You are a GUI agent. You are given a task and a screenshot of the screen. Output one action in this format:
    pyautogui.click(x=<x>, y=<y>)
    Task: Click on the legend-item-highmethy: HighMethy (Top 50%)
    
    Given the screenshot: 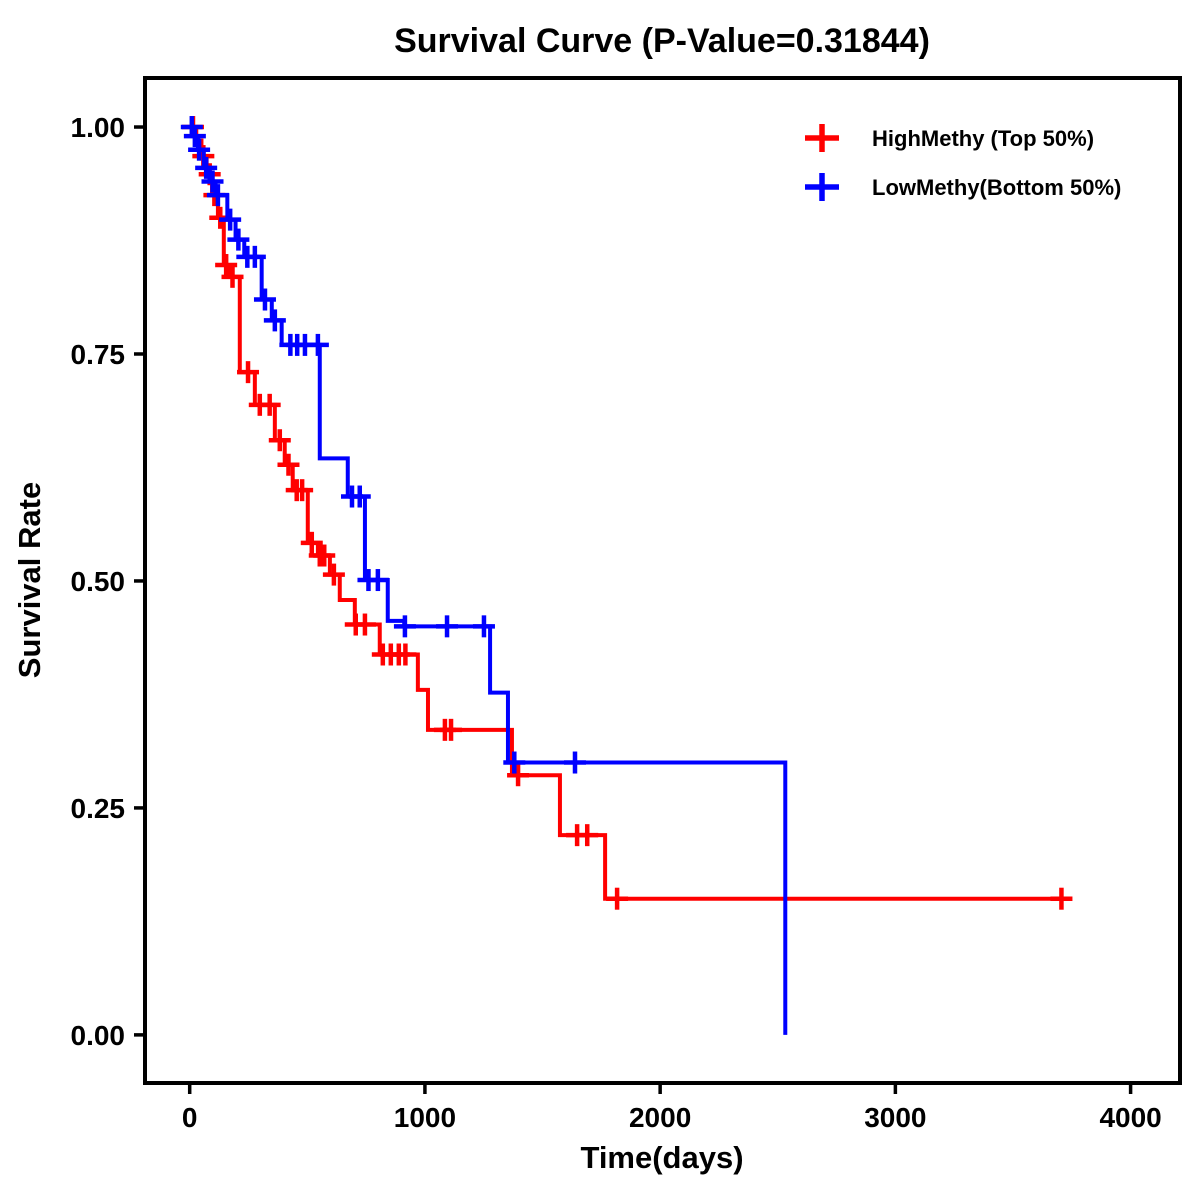 What is the action you would take?
    pyautogui.click(x=949, y=138)
    